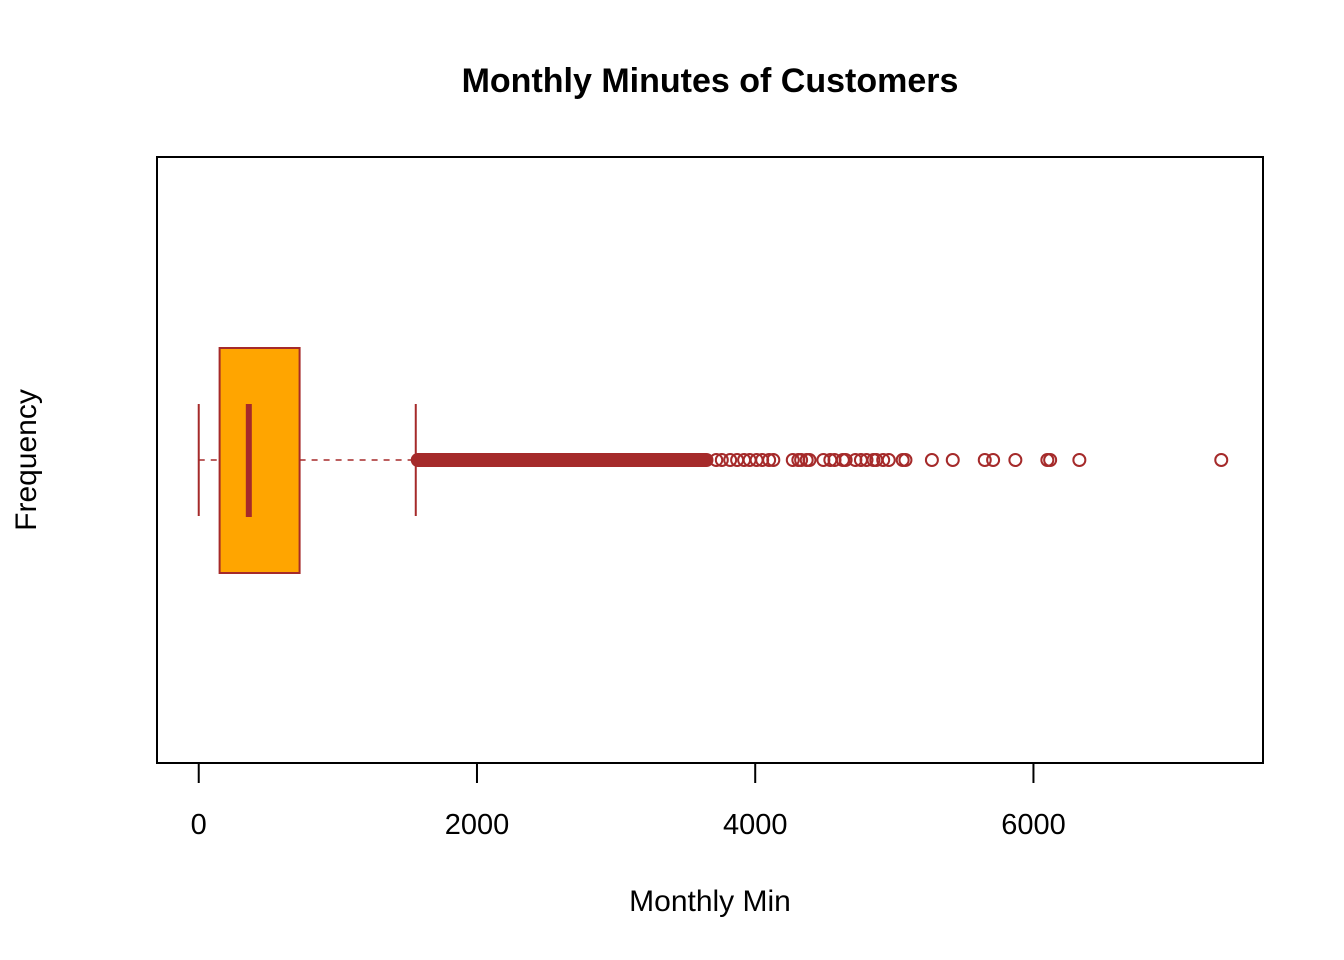 The image size is (1344, 960). Describe the element at coordinates (1033, 825) in the screenshot. I see `x-tick-label: 6000` at that location.